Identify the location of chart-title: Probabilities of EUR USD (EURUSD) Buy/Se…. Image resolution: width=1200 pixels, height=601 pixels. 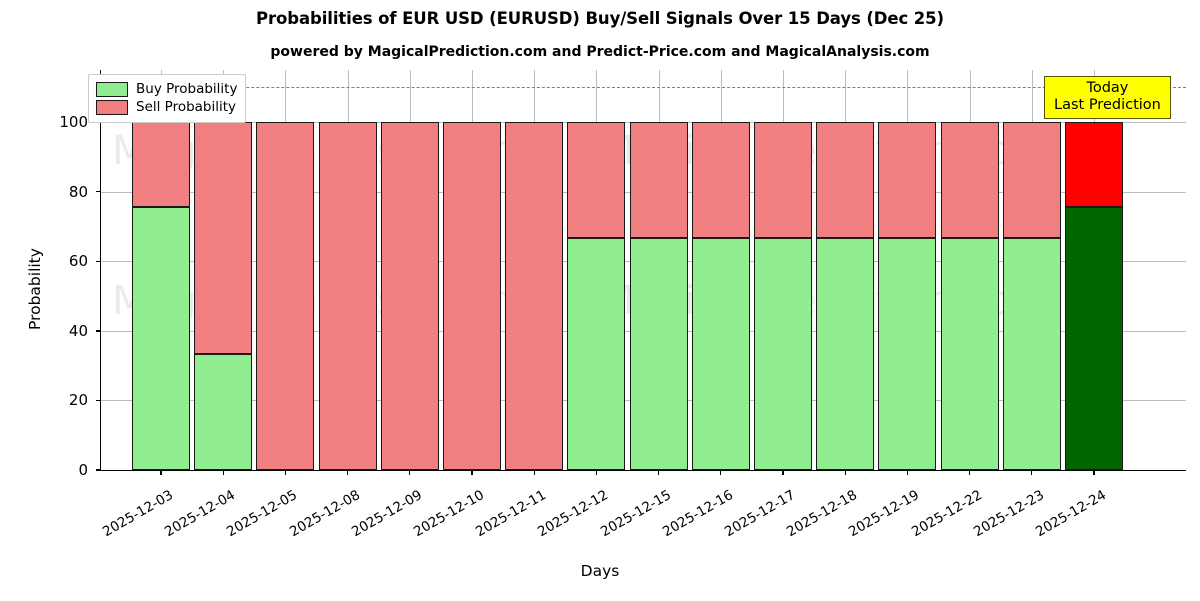
(600, 18).